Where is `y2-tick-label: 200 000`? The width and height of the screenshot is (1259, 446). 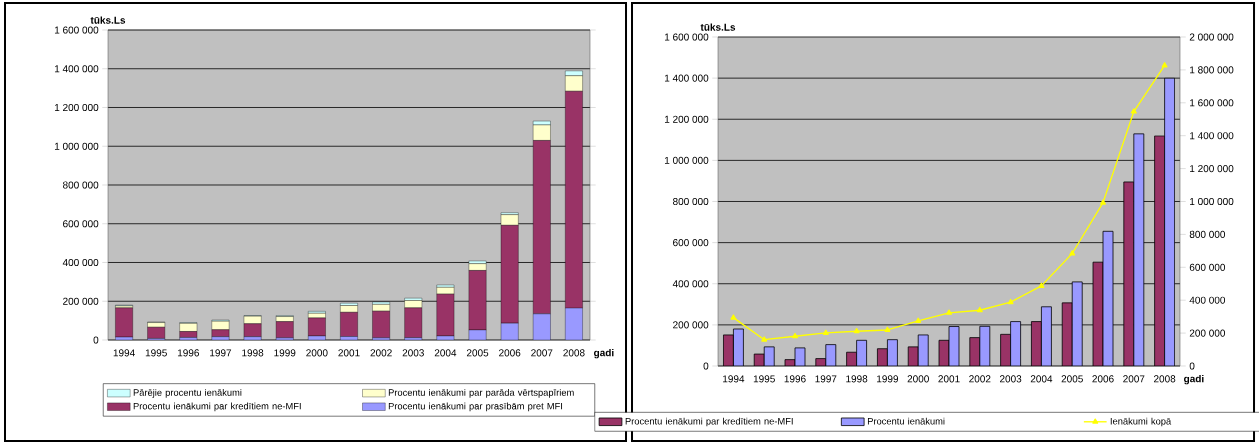 y2-tick-label: 200 000 is located at coordinates (1207, 333).